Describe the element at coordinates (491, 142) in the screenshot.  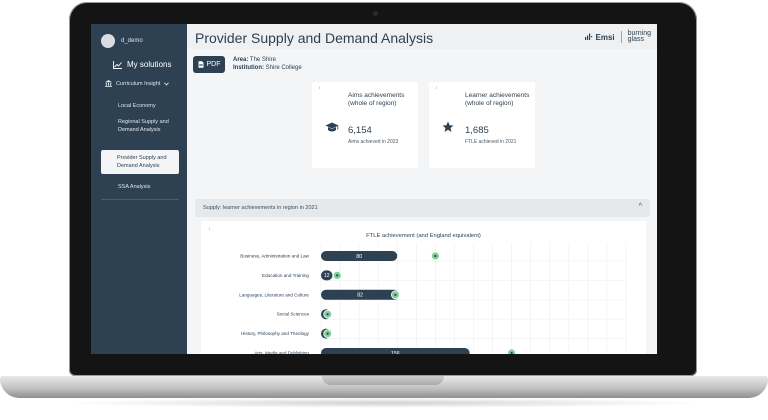
I see `kpi-description: FTLE achieved in 2021` at that location.